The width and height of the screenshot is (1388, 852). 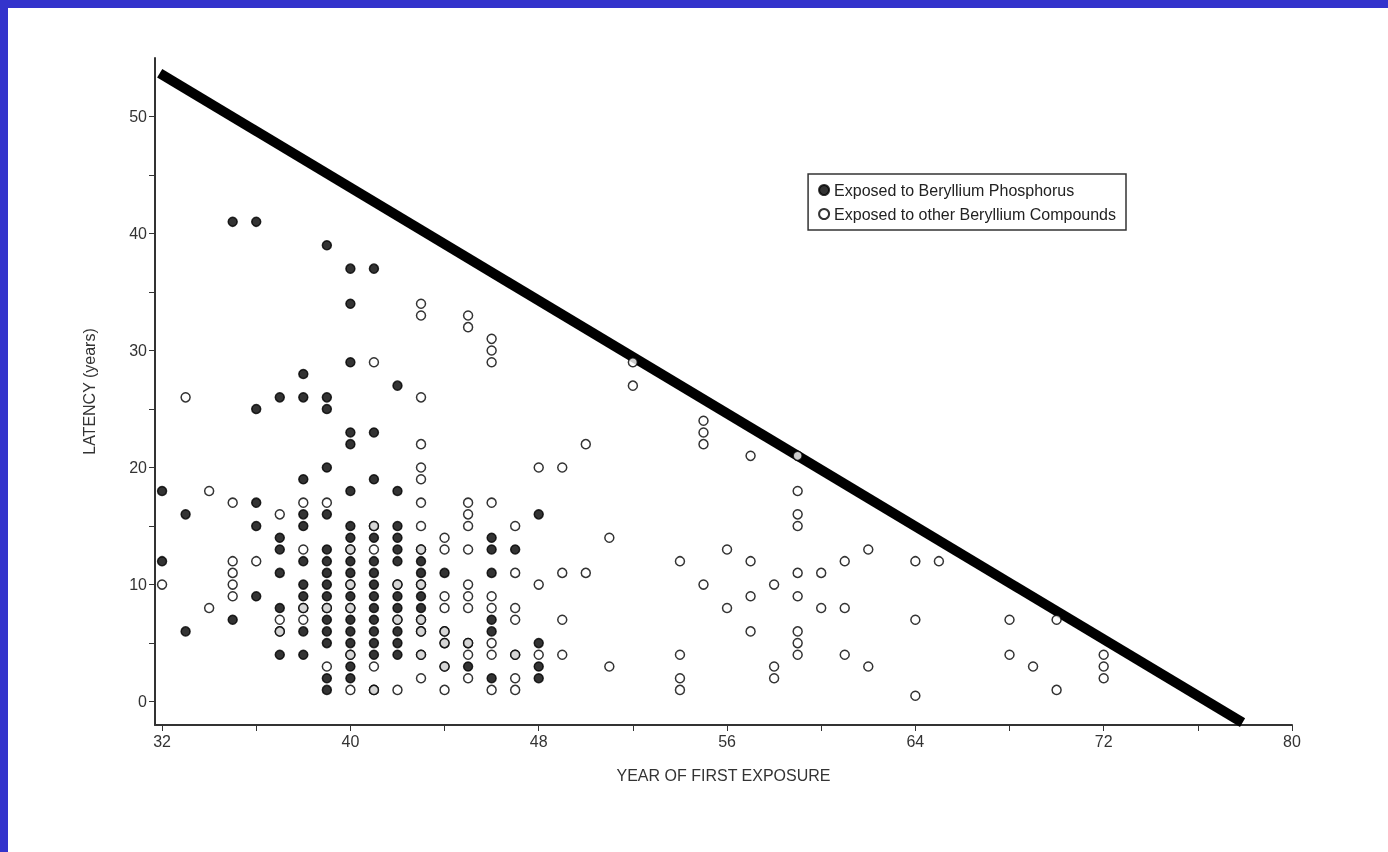 What do you see at coordinates (1292, 741) in the screenshot?
I see `x-tick-label: 80` at bounding box center [1292, 741].